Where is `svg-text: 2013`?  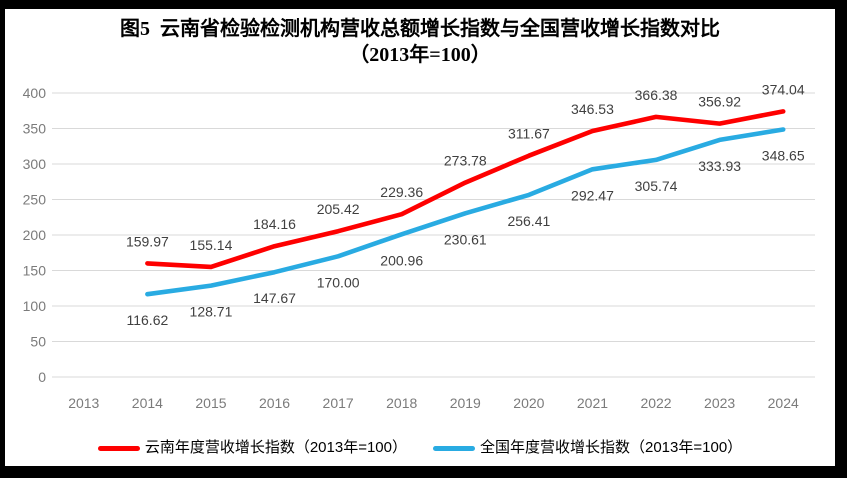 svg-text: 2013 is located at coordinates (83, 403).